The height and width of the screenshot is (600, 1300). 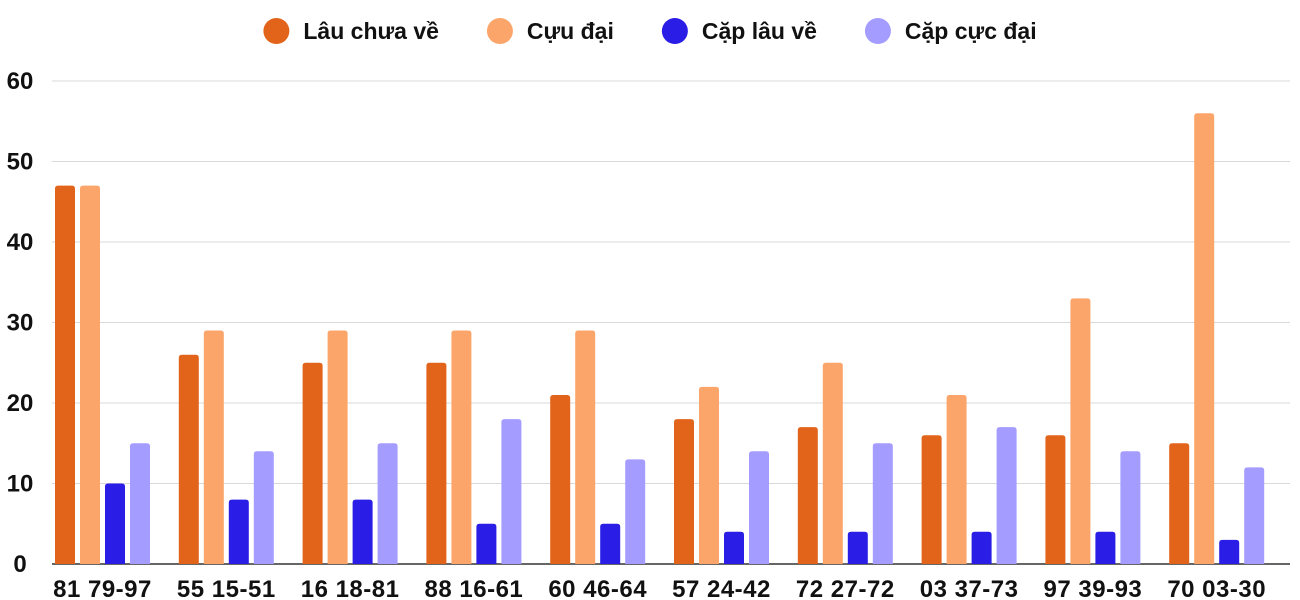 What do you see at coordinates (969, 588) in the screenshot?
I see `x-category-label: 03 37-73` at bounding box center [969, 588].